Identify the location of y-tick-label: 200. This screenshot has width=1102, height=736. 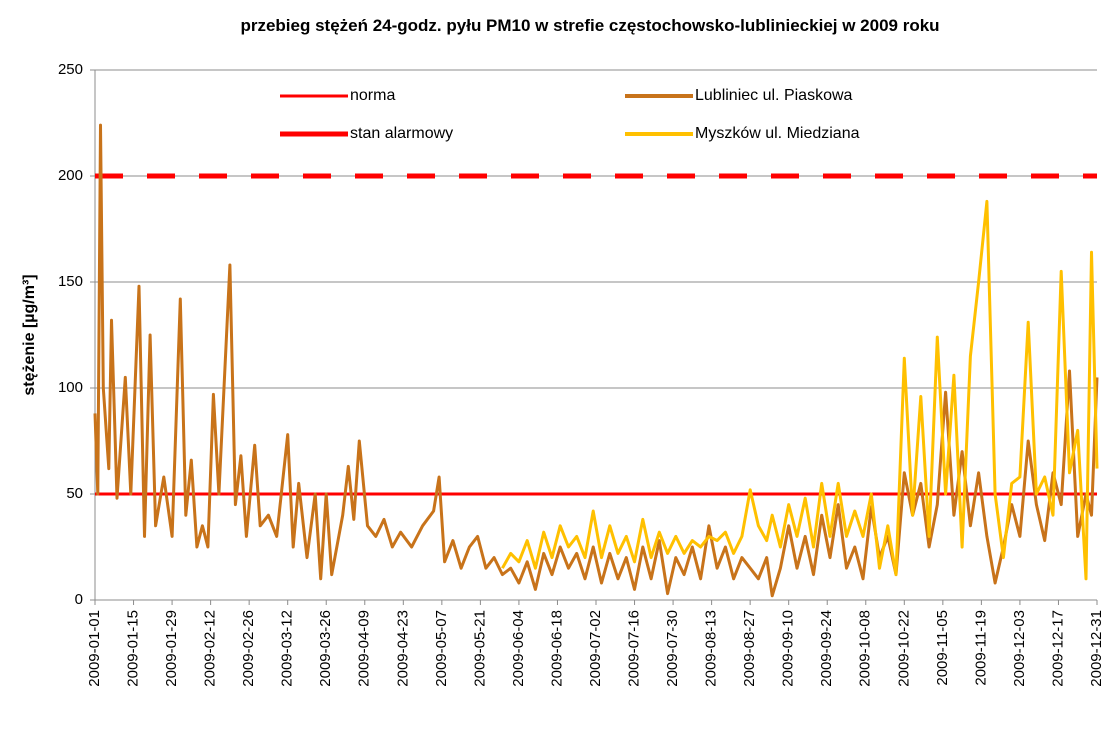
(70, 175).